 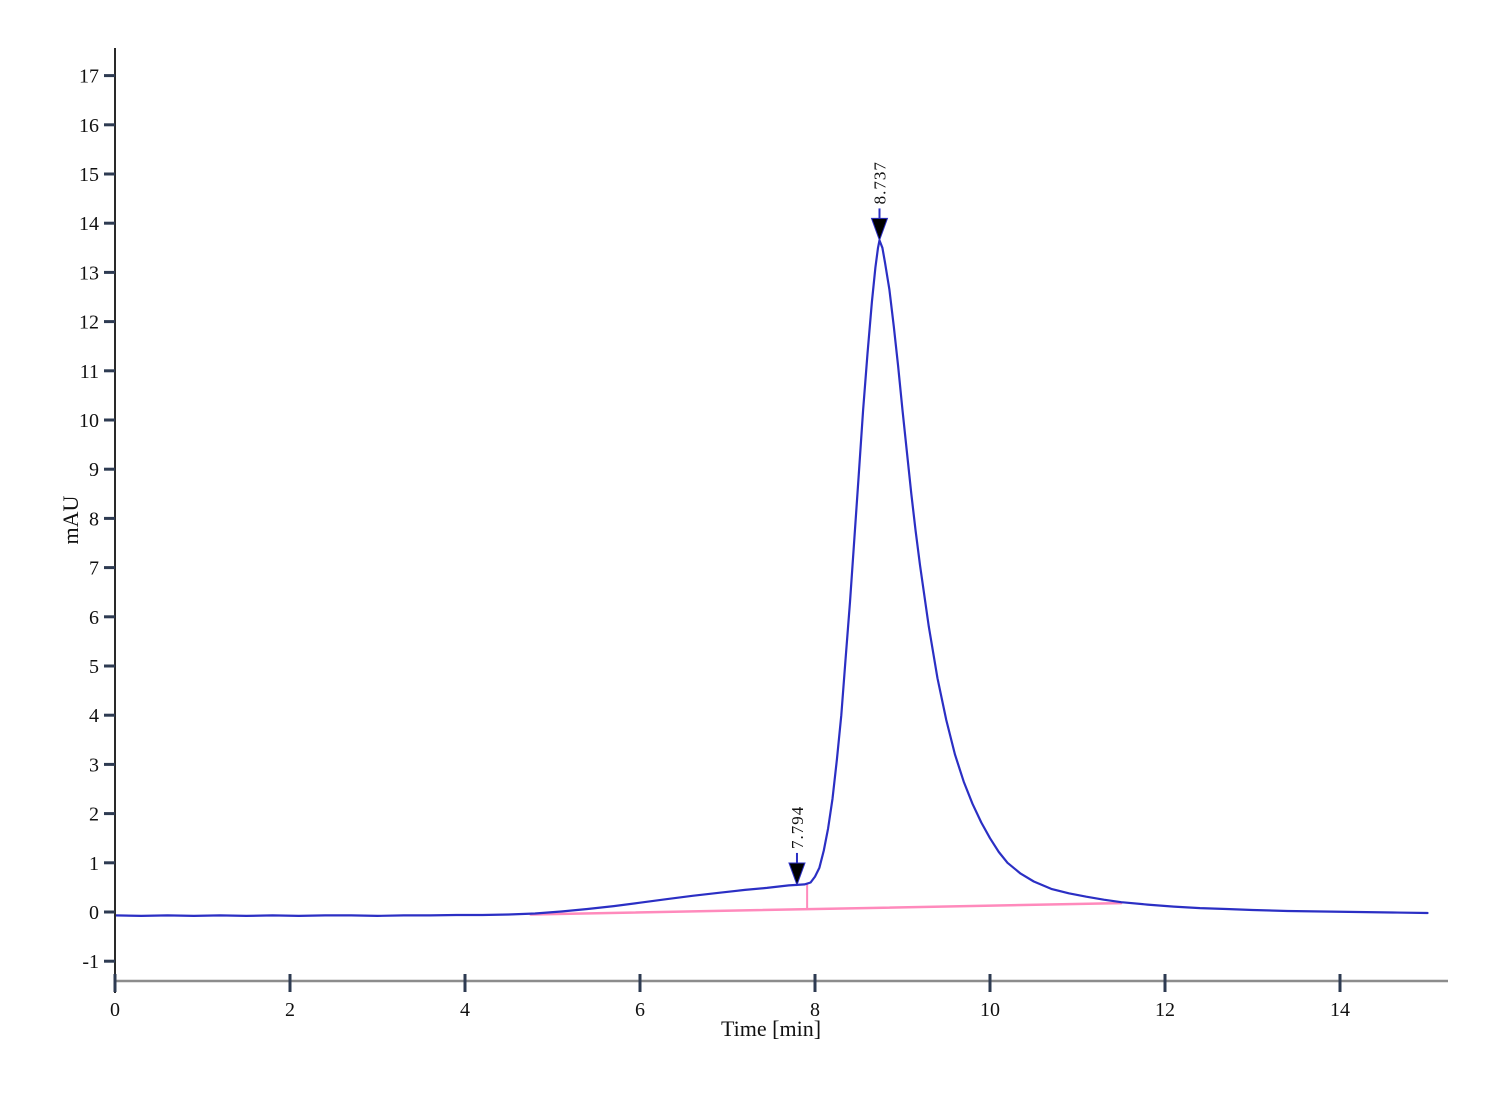 I want to click on y-tick-label: 10, so click(x=89, y=421).